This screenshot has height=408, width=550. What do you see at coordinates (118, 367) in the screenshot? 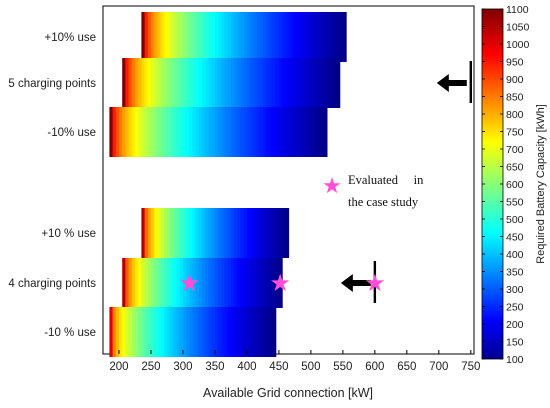
I see `x-tick-label: 200` at bounding box center [118, 367].